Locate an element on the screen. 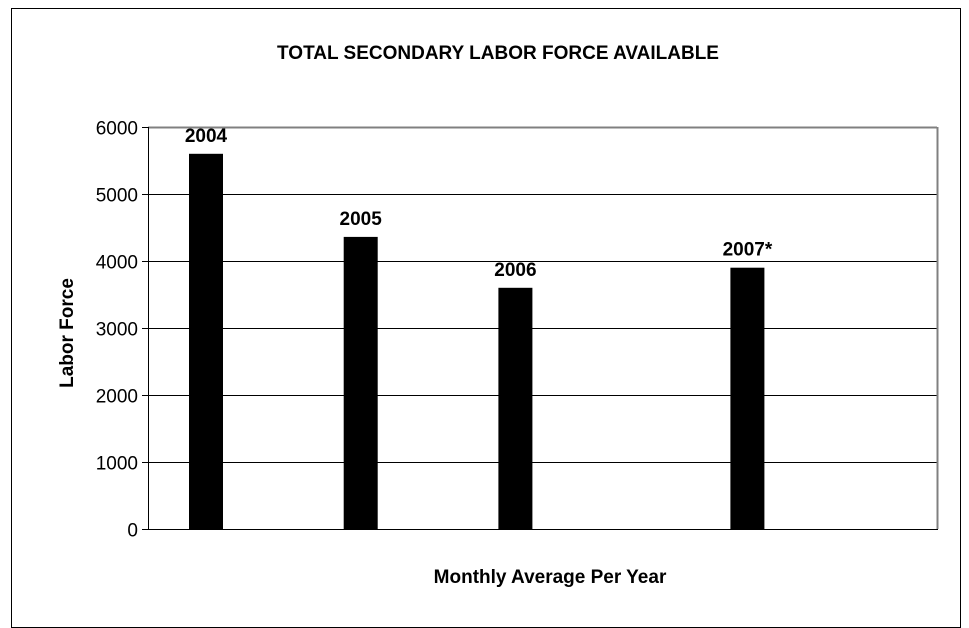 The width and height of the screenshot is (969, 628). y-tick-label-4000: 4000 is located at coordinates (117, 263).